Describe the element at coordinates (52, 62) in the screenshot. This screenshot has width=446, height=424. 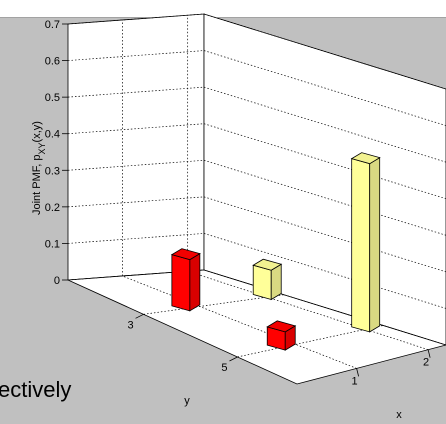
I see `z-tick-label: 0.6` at that location.